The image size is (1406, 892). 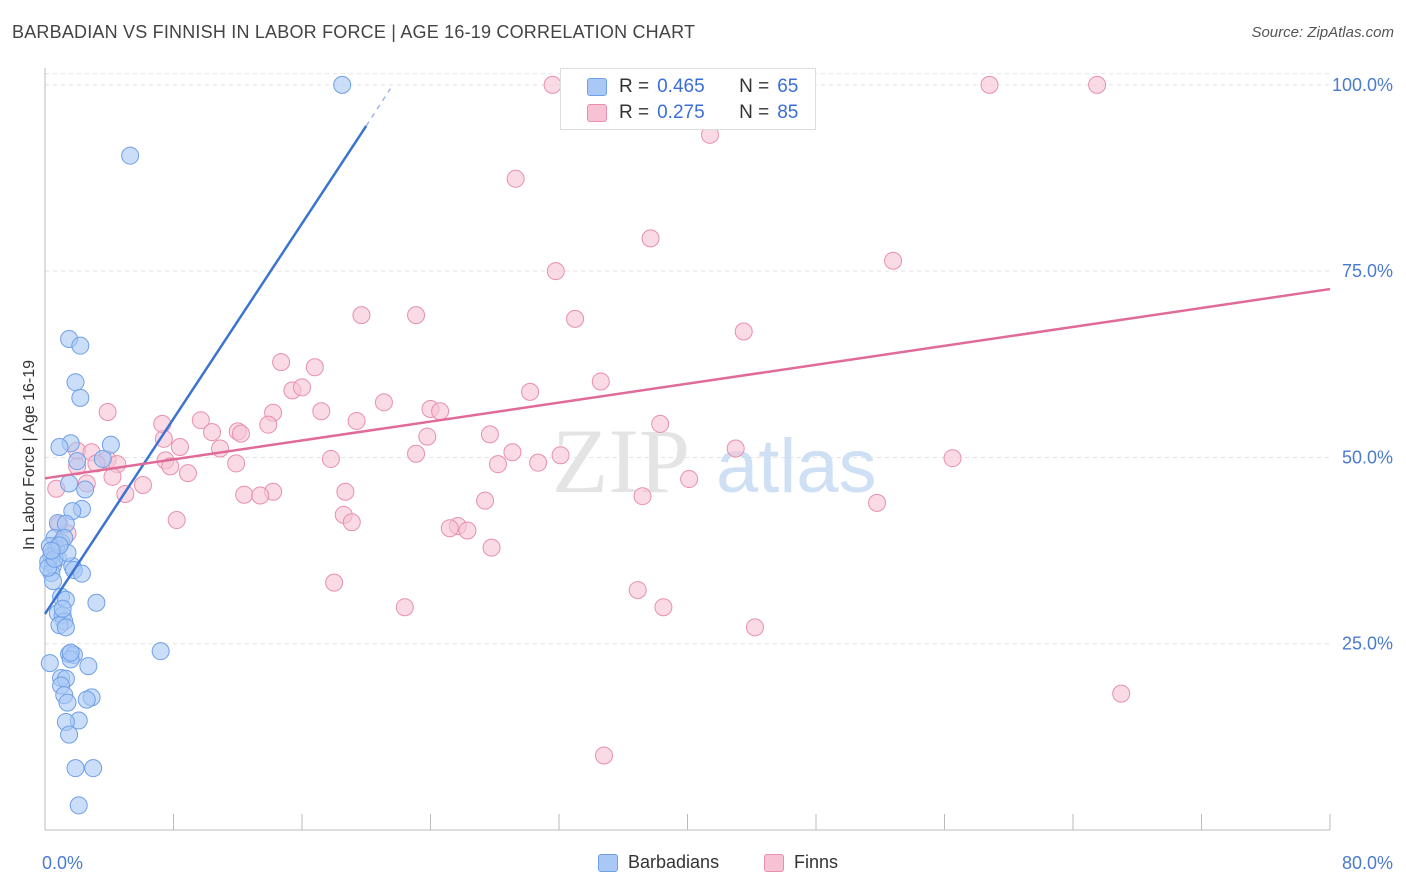 I want to click on y-tick-label: 50.0%, so click(x=1367, y=457).